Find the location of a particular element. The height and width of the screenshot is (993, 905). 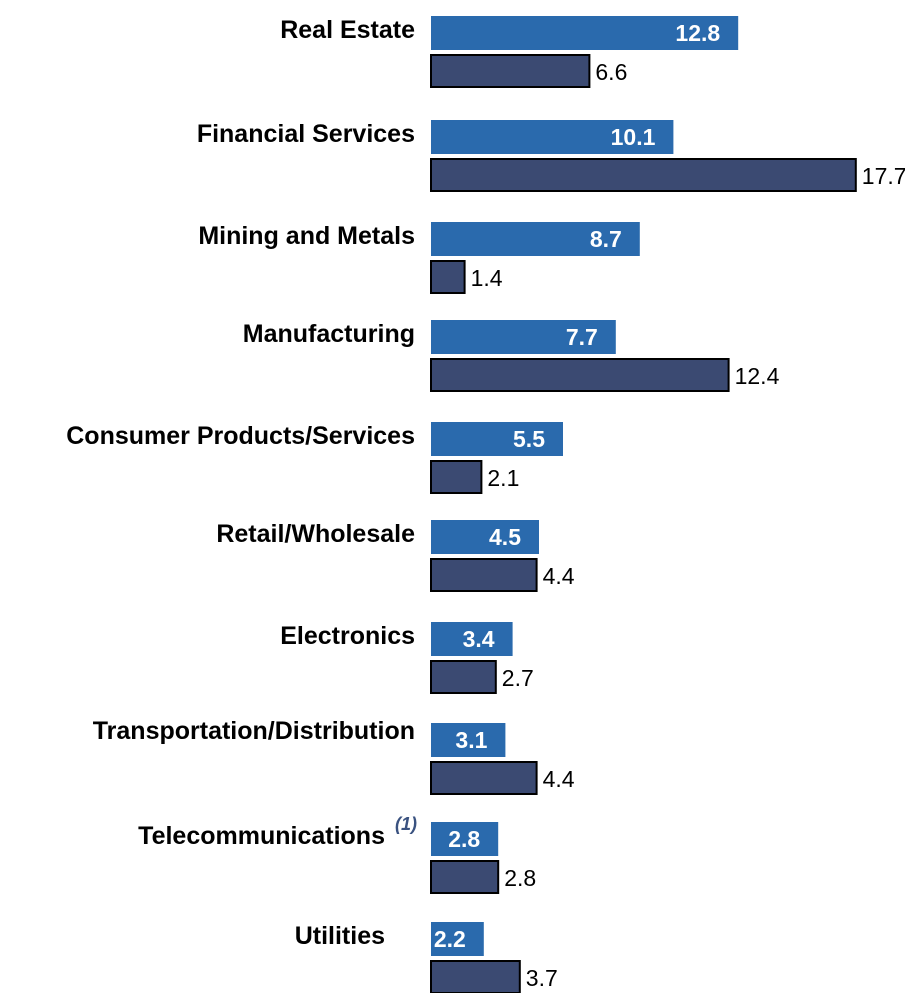

bar-series2-telecommunications is located at coordinates (465, 877).